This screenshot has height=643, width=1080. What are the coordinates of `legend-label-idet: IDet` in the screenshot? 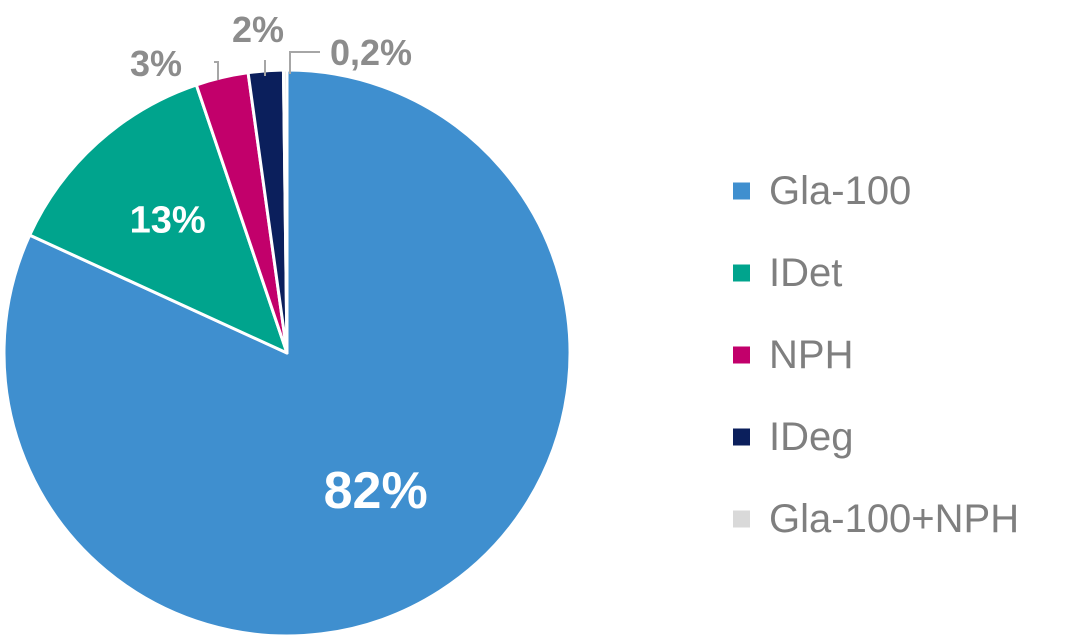 It's located at (805, 273).